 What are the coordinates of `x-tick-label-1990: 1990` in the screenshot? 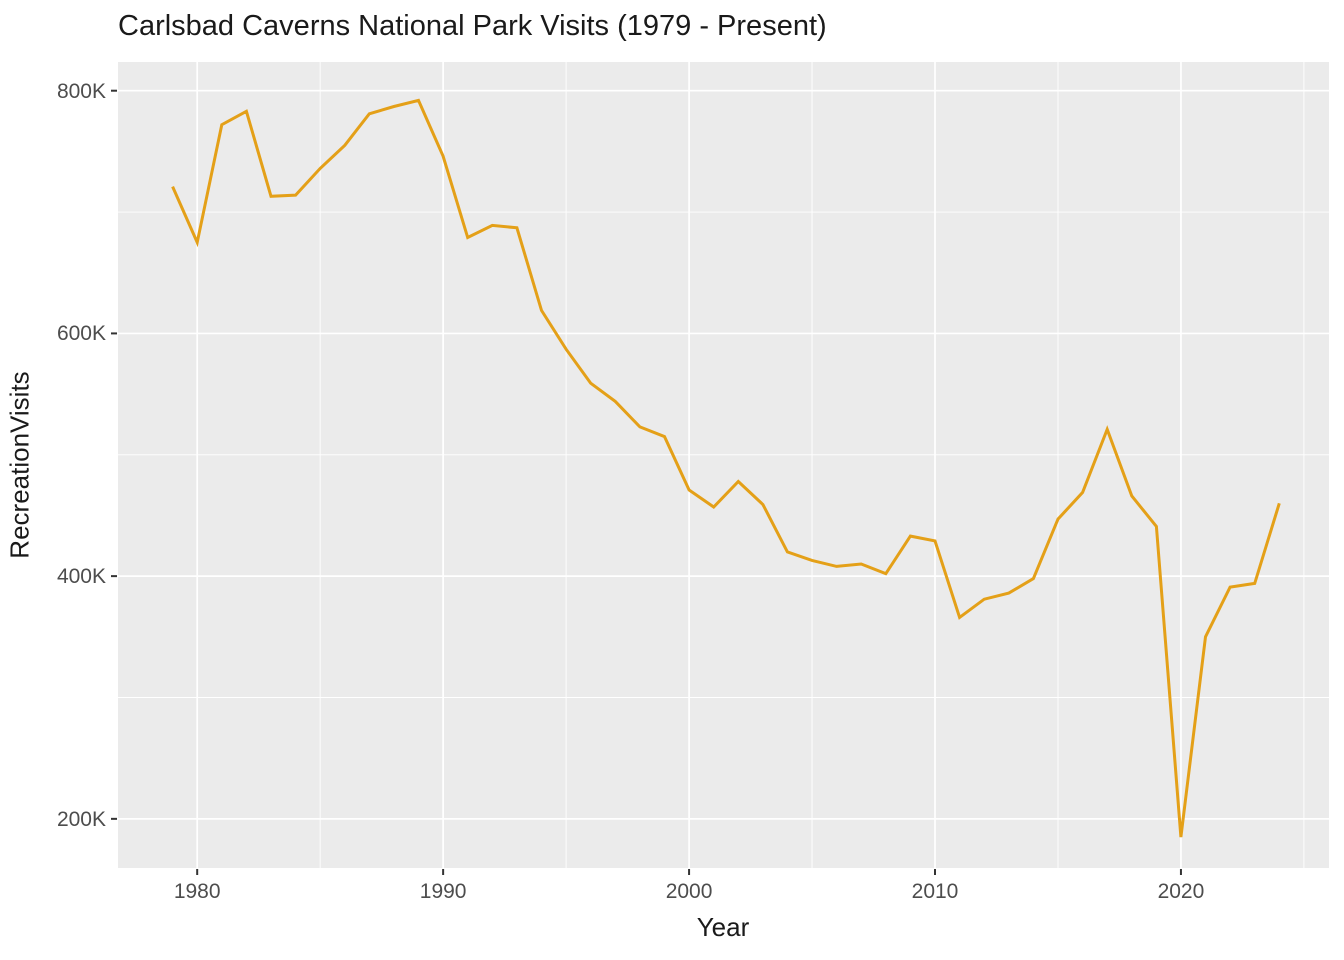 It's located at (443, 891).